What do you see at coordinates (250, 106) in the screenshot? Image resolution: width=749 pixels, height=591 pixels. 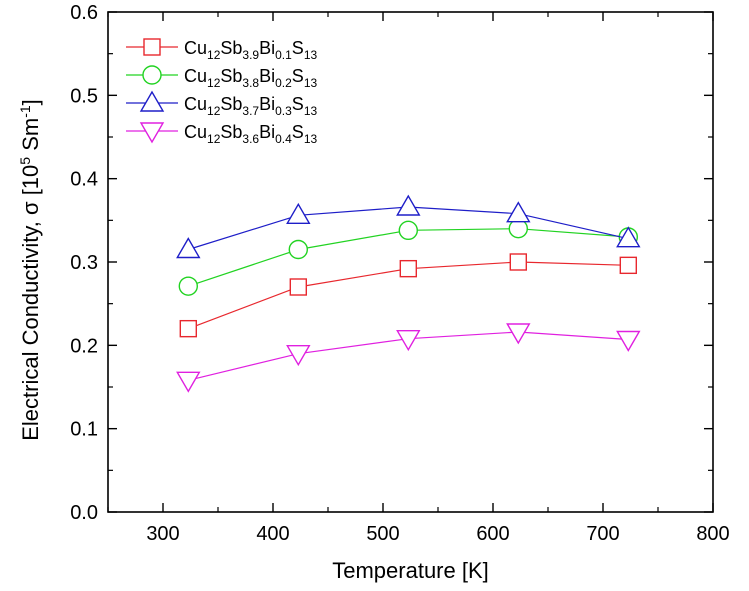 I see `legend-label: Cu12Sb3.7Bi0.3S13` at bounding box center [250, 106].